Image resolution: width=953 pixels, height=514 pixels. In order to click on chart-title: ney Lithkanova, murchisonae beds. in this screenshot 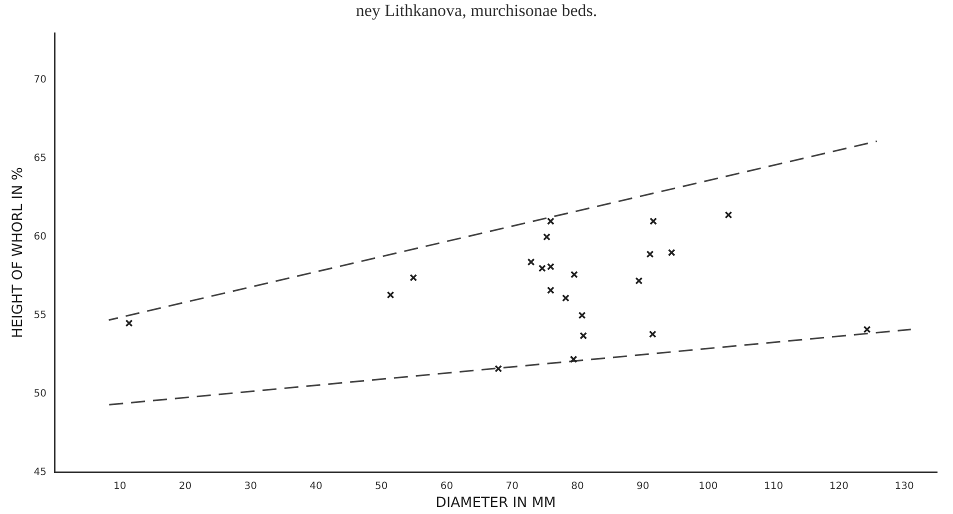, I will do `click(476, 11)`.